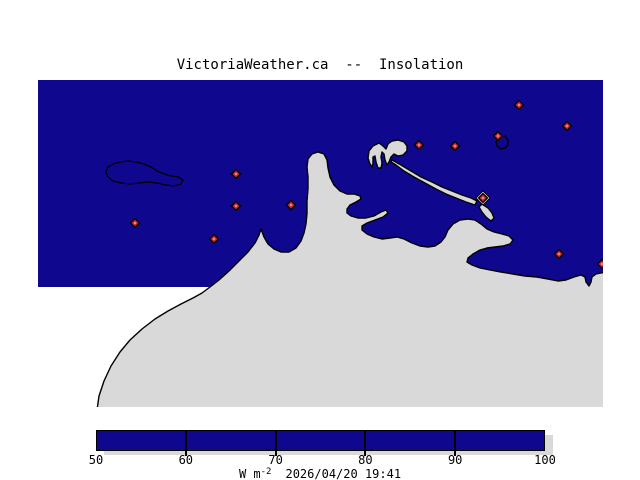  What do you see at coordinates (486, 212) in the screenshot?
I see `land-islet-southeast` at bounding box center [486, 212].